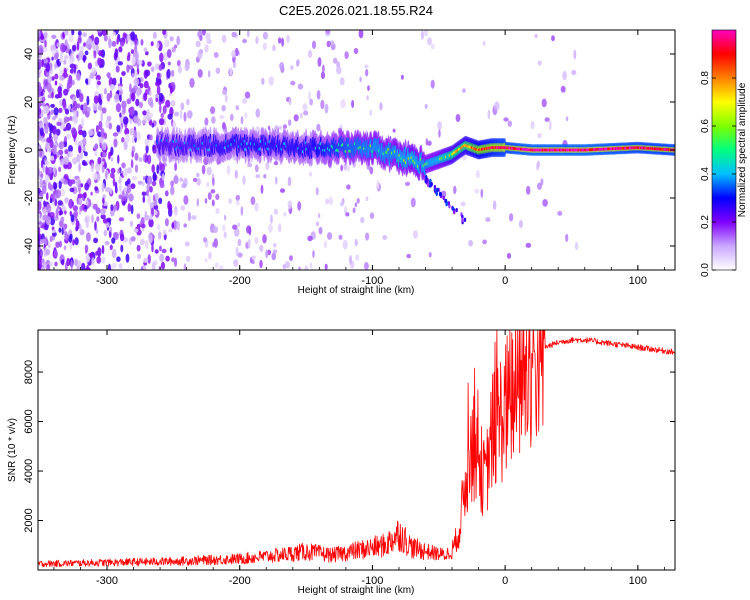  What do you see at coordinates (372, 281) in the screenshot?
I see `x-tick-label: -100` at bounding box center [372, 281].